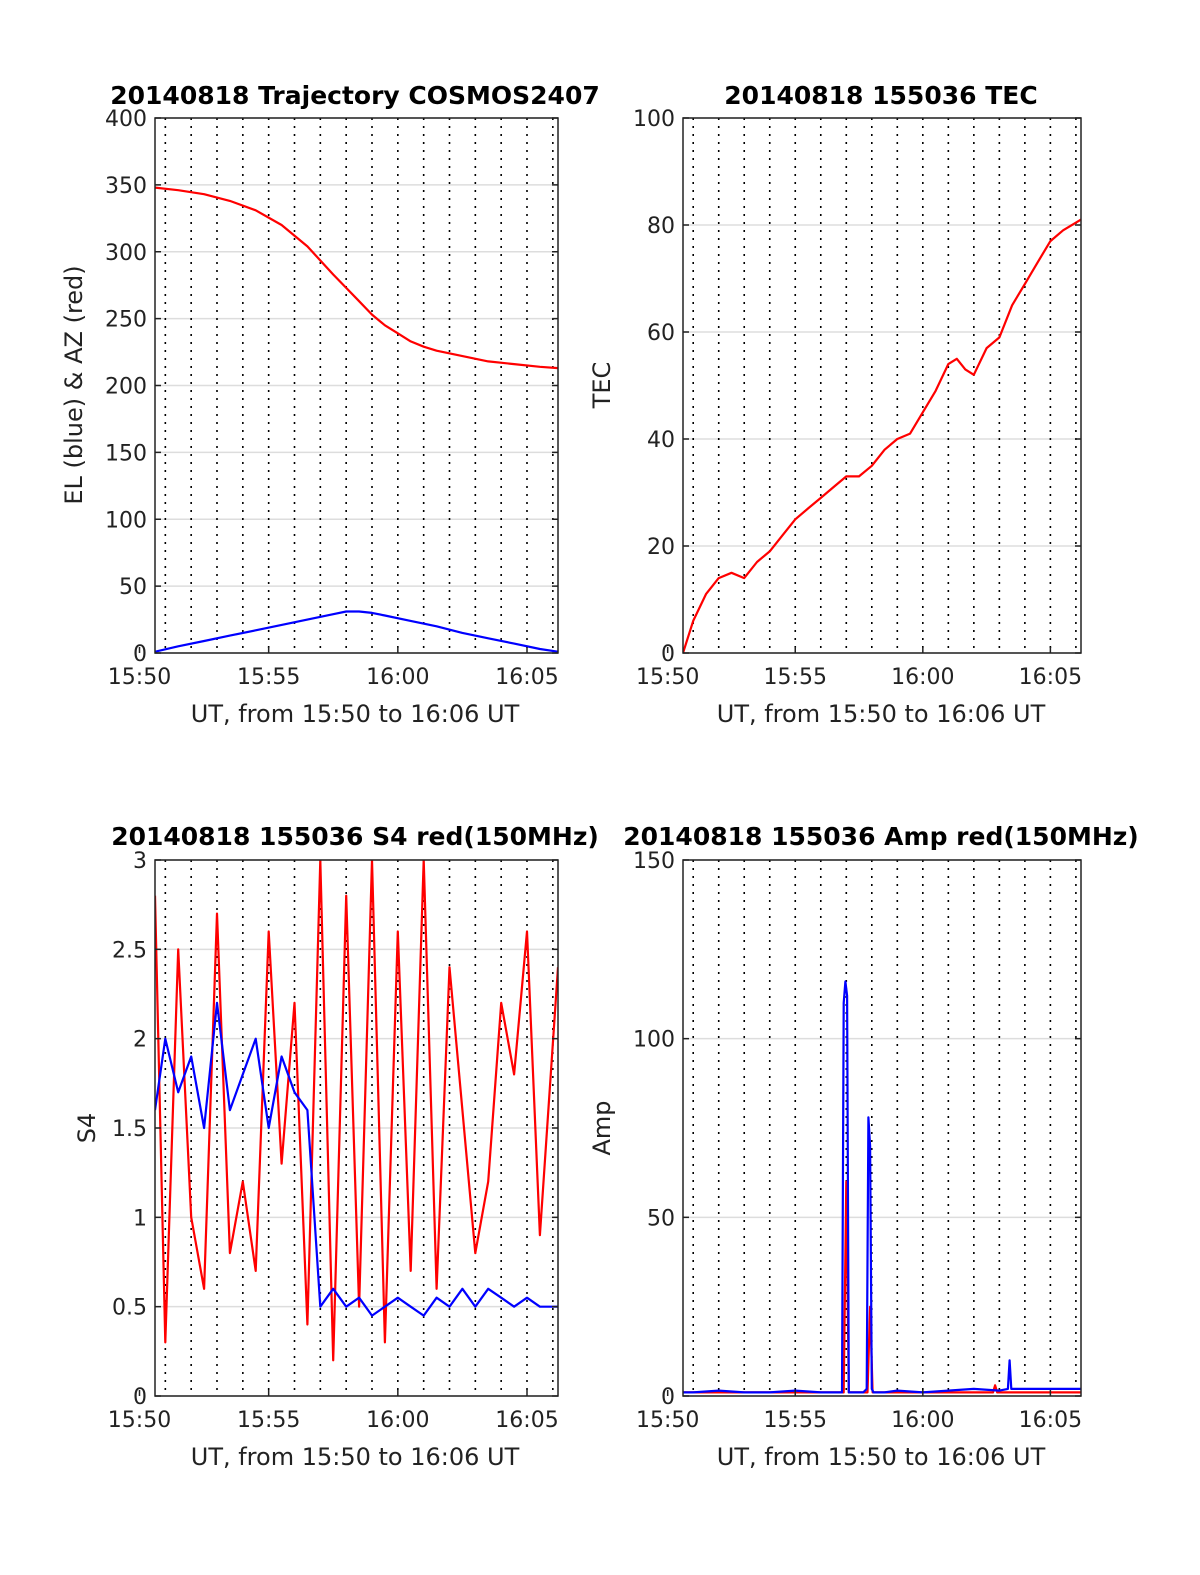 This screenshot has height=1575, width=1200. Describe the element at coordinates (397, 677) in the screenshot. I see `traj-xtick-label-2: 16:00` at that location.